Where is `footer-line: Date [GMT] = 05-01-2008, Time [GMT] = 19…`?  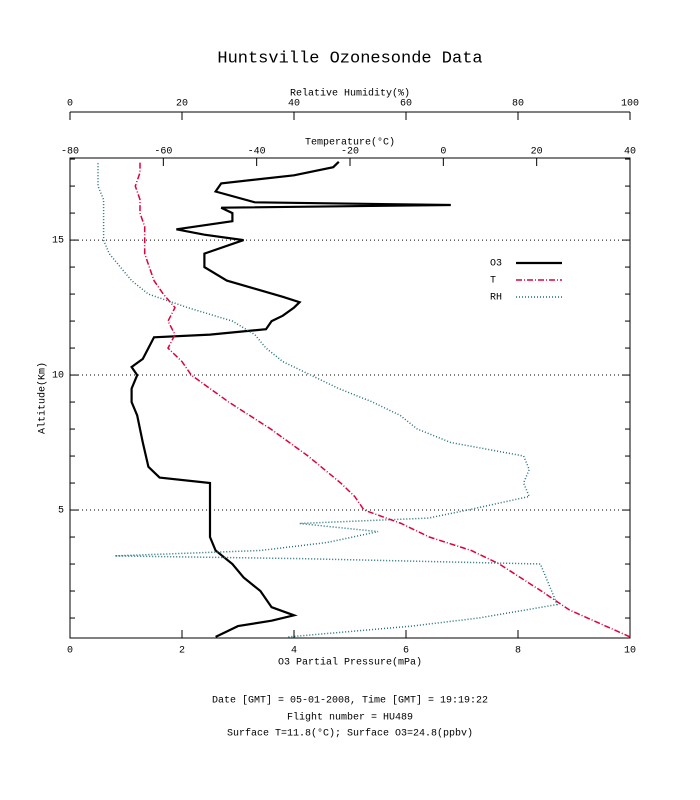 footer-line: Date [GMT] = 05-01-2008, Time [GMT] = 19… is located at coordinates (350, 701).